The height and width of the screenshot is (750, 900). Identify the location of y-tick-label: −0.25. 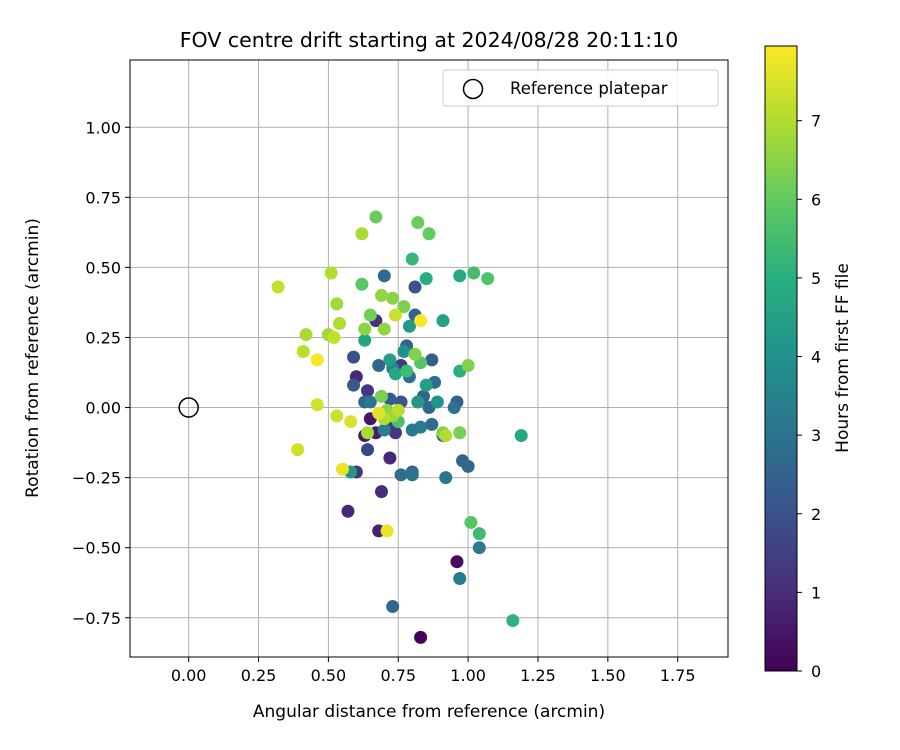
(96, 478).